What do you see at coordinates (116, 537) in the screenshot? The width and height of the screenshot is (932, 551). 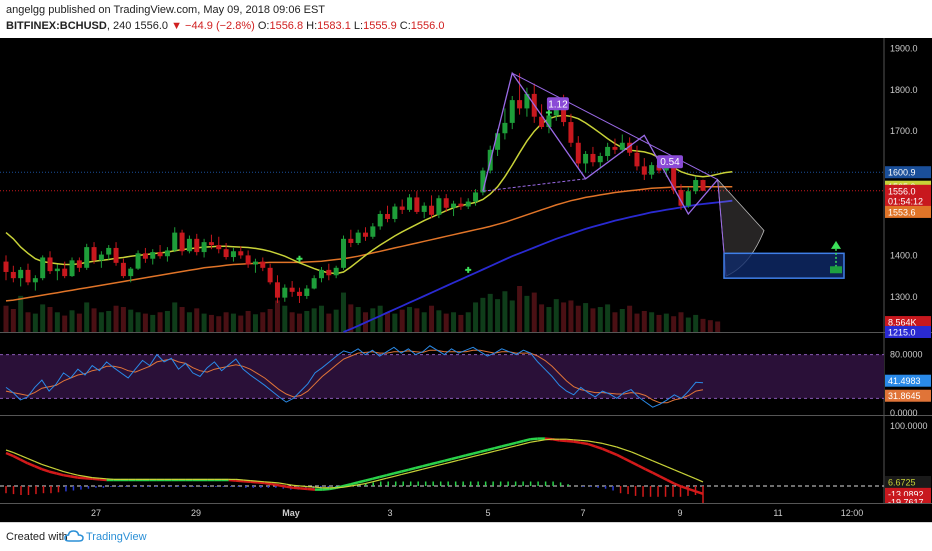 I see `tradingview-brand-link: TradingView` at bounding box center [116, 537].